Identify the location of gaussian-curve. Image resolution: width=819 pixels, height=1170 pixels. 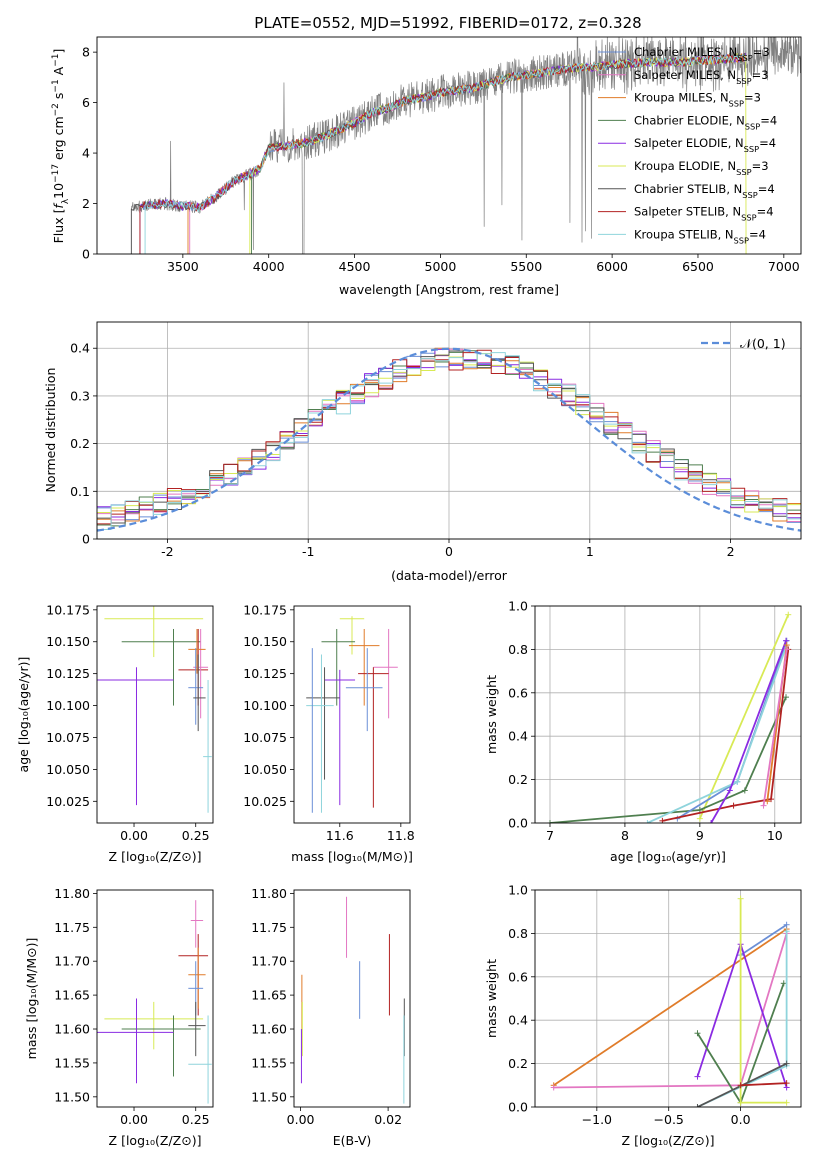
(449, 439).